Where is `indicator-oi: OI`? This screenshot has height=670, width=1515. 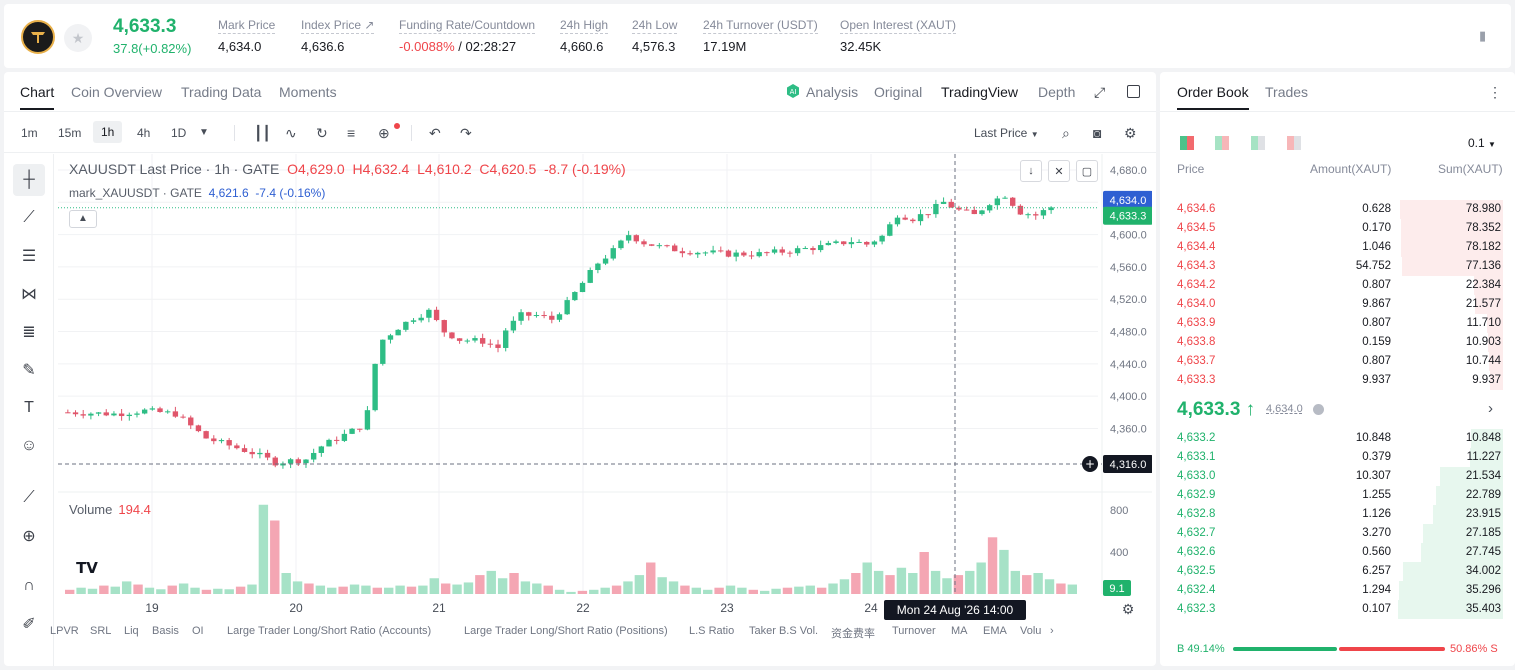 indicator-oi: OI is located at coordinates (198, 631).